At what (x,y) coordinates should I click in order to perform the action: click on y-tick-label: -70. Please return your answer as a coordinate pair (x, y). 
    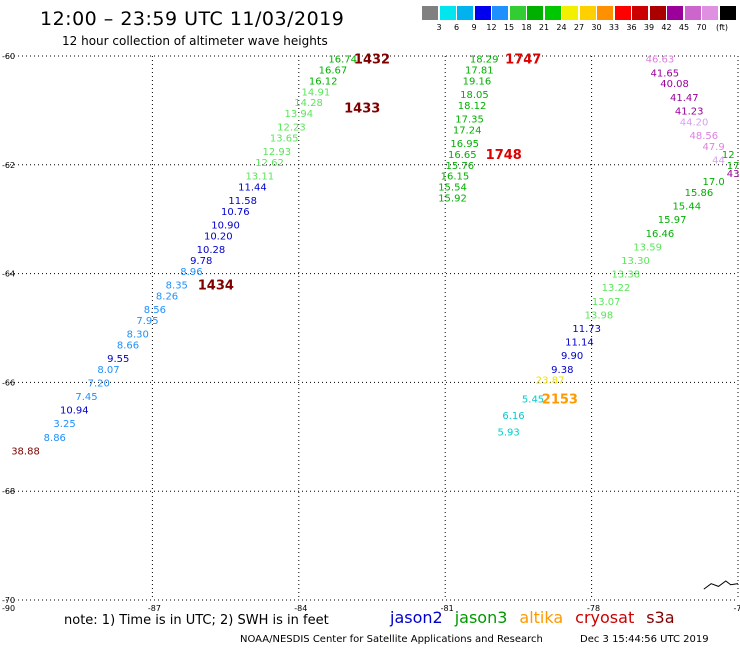
    Looking at the image, I should click on (8, 600).